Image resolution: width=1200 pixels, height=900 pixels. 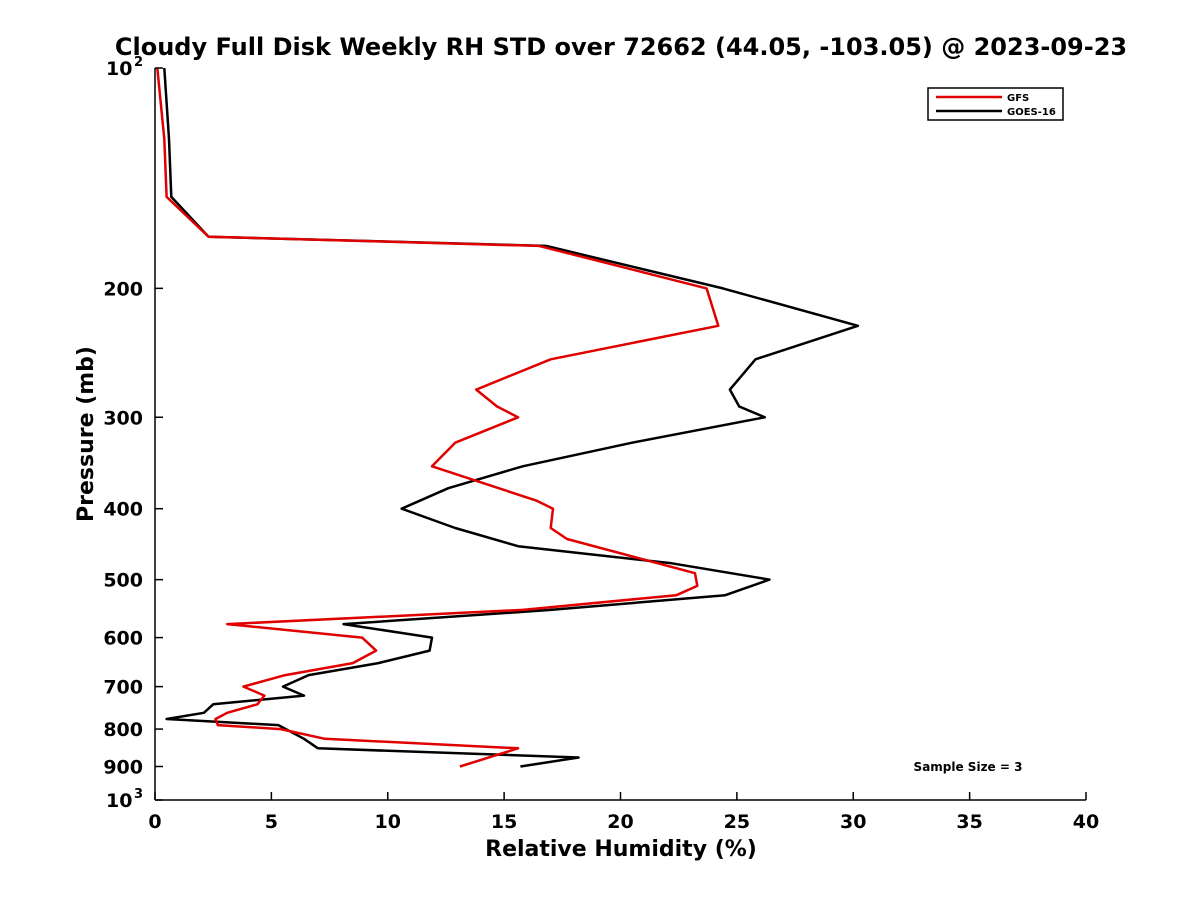 I want to click on x-axis-label: Relative Humidity (%), so click(x=621, y=849).